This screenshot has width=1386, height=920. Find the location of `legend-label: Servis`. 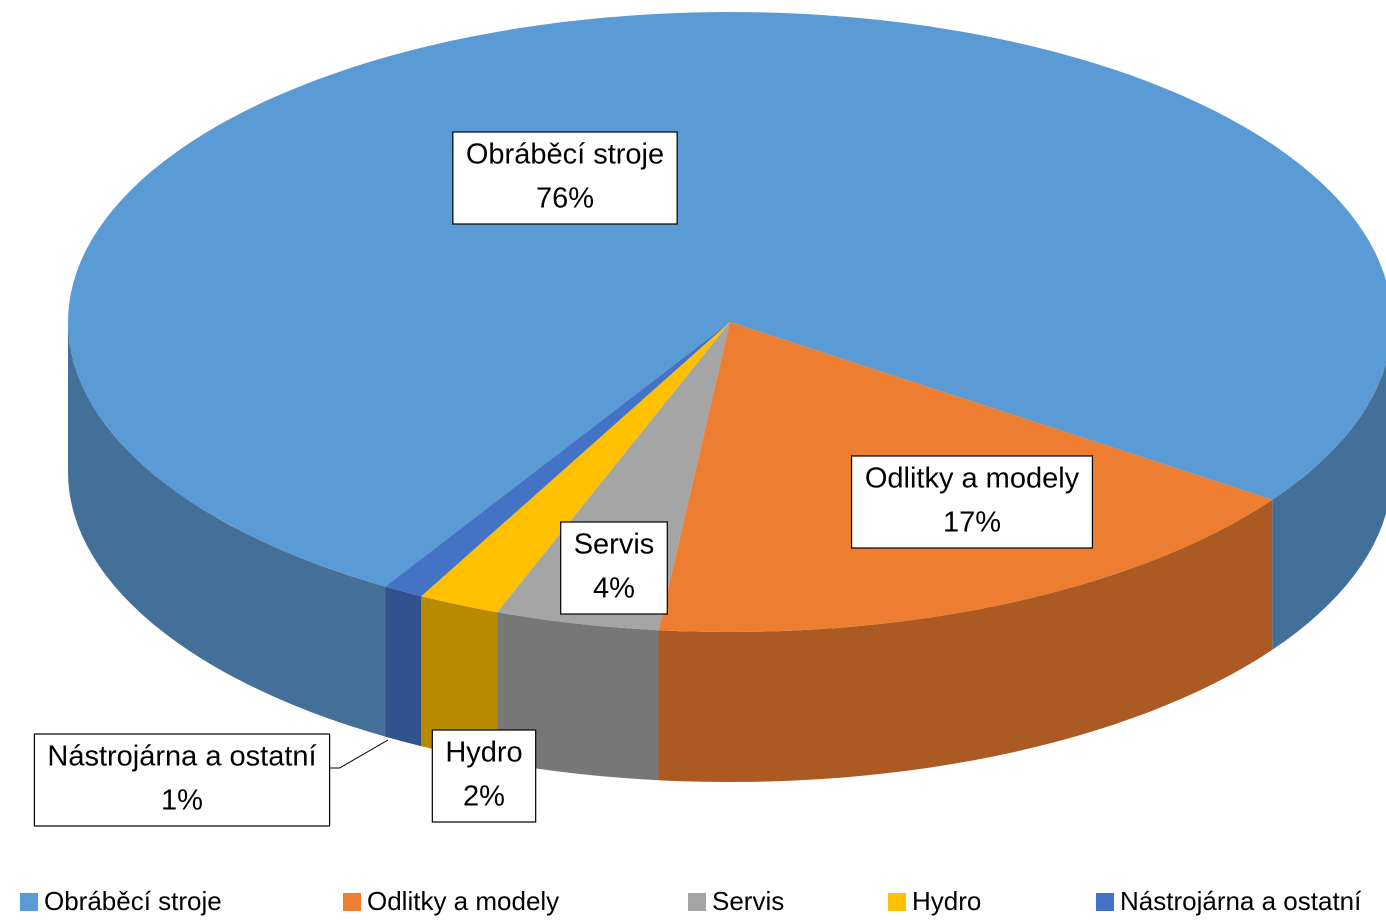

legend-label: Servis is located at coordinates (748, 901).